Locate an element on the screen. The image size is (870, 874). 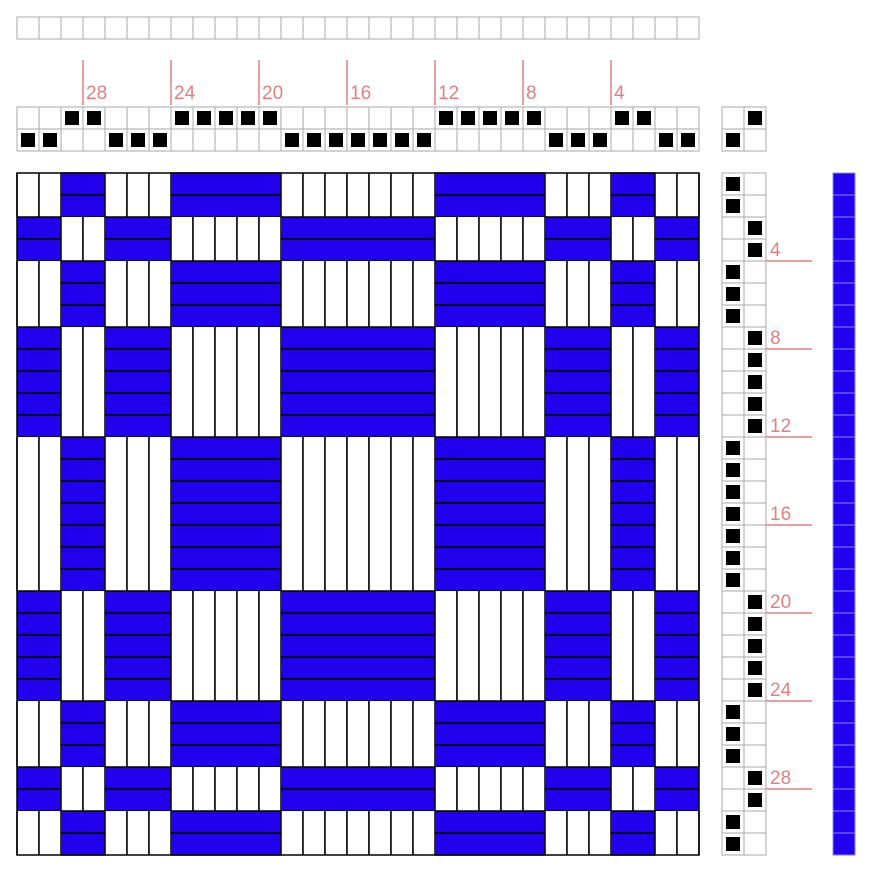
tieup-cell is located at coordinates (733, 118).